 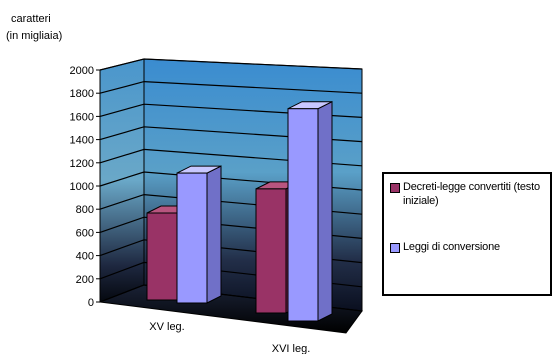 What do you see at coordinates (31, 19) in the screenshot?
I see `y-axis-label-line-1: caratteri` at bounding box center [31, 19].